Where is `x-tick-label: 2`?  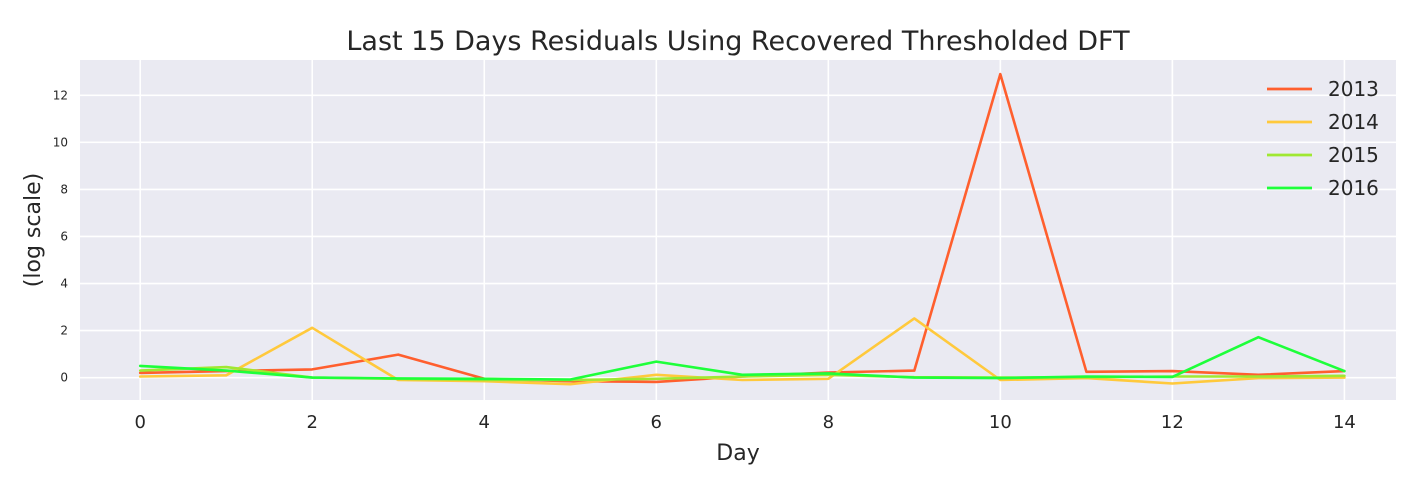
x-tick-label: 2 is located at coordinates (312, 422).